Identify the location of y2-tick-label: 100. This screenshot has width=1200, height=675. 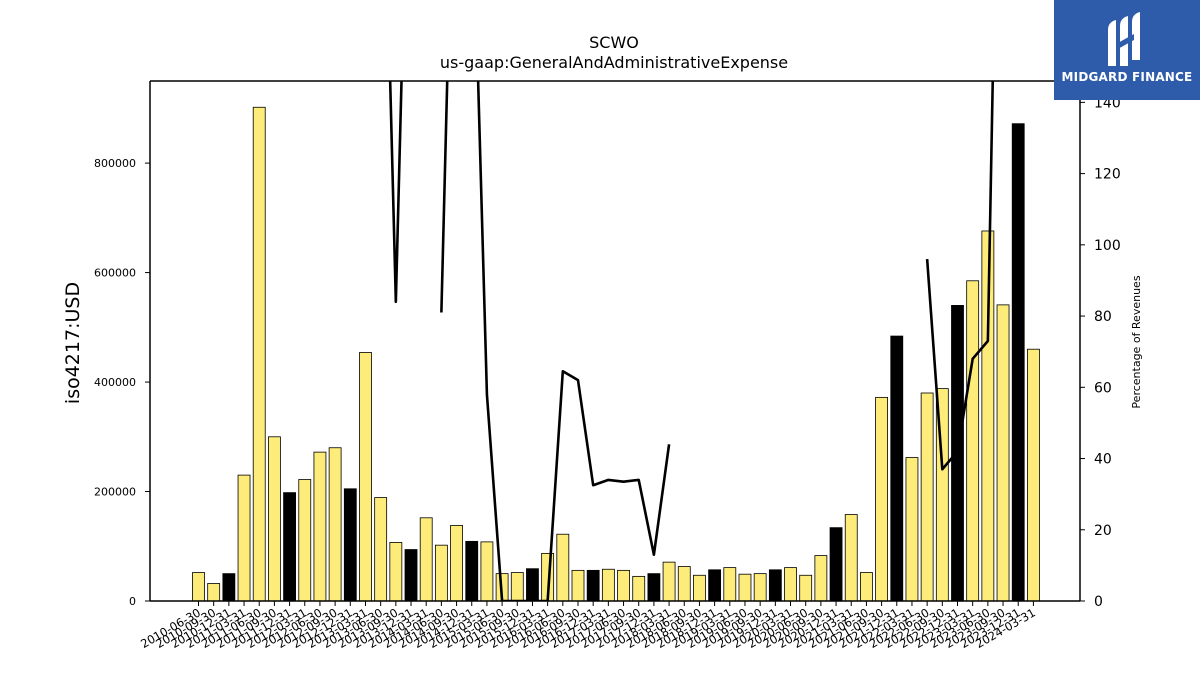
(1107, 246).